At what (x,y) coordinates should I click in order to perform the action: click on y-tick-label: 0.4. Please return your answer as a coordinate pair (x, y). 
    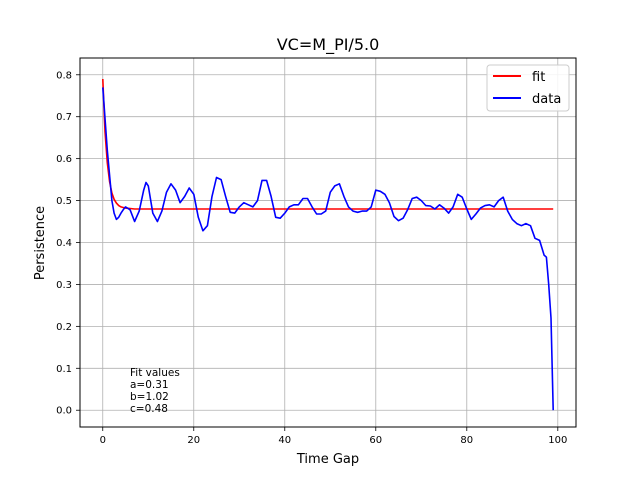
    Looking at the image, I should click on (64, 243).